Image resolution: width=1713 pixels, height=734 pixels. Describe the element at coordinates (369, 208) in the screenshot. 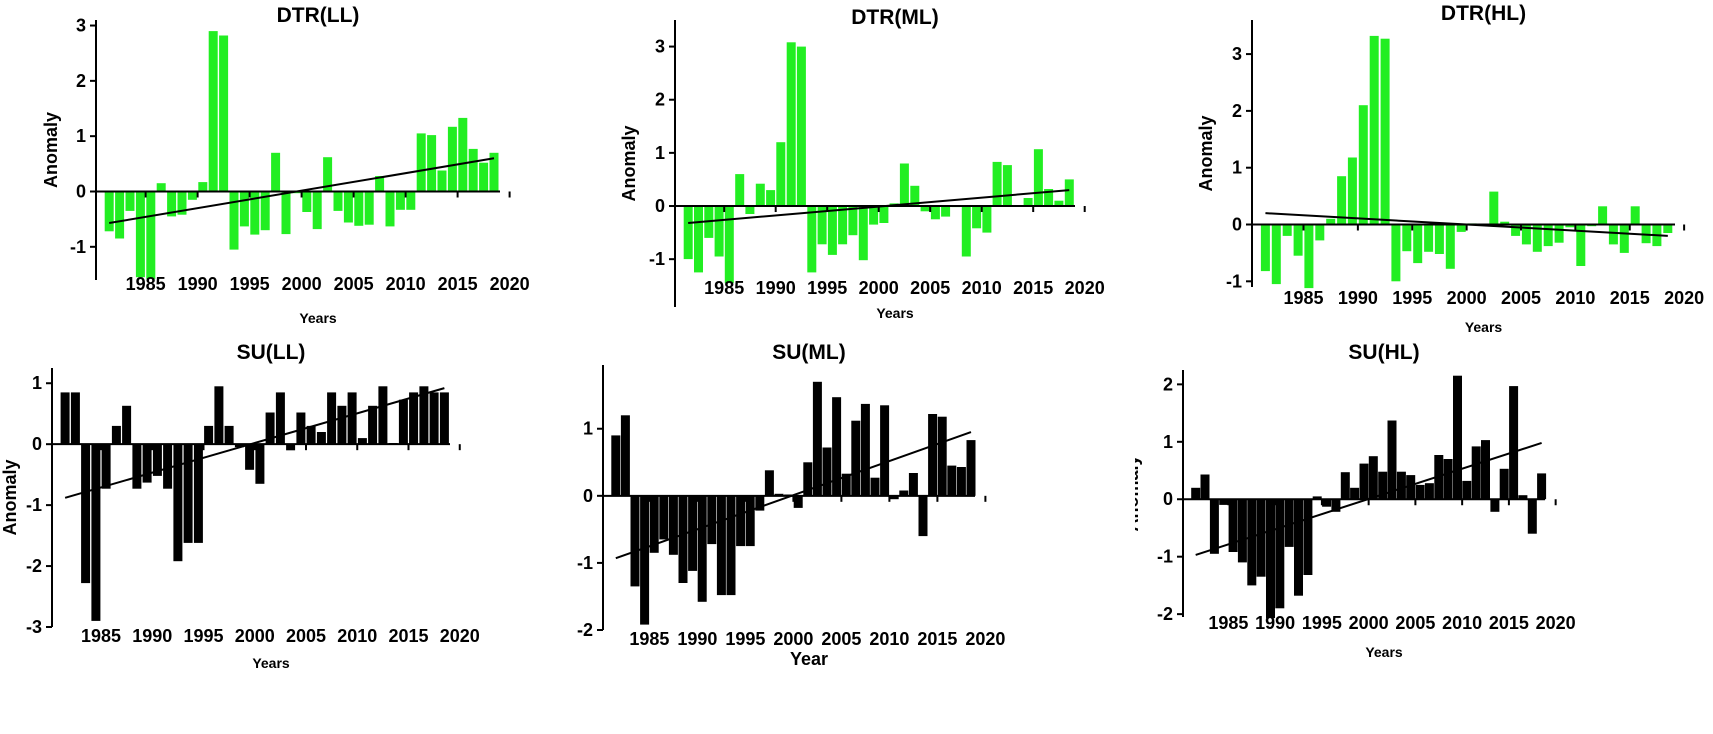

I see `bar-2006` at that location.